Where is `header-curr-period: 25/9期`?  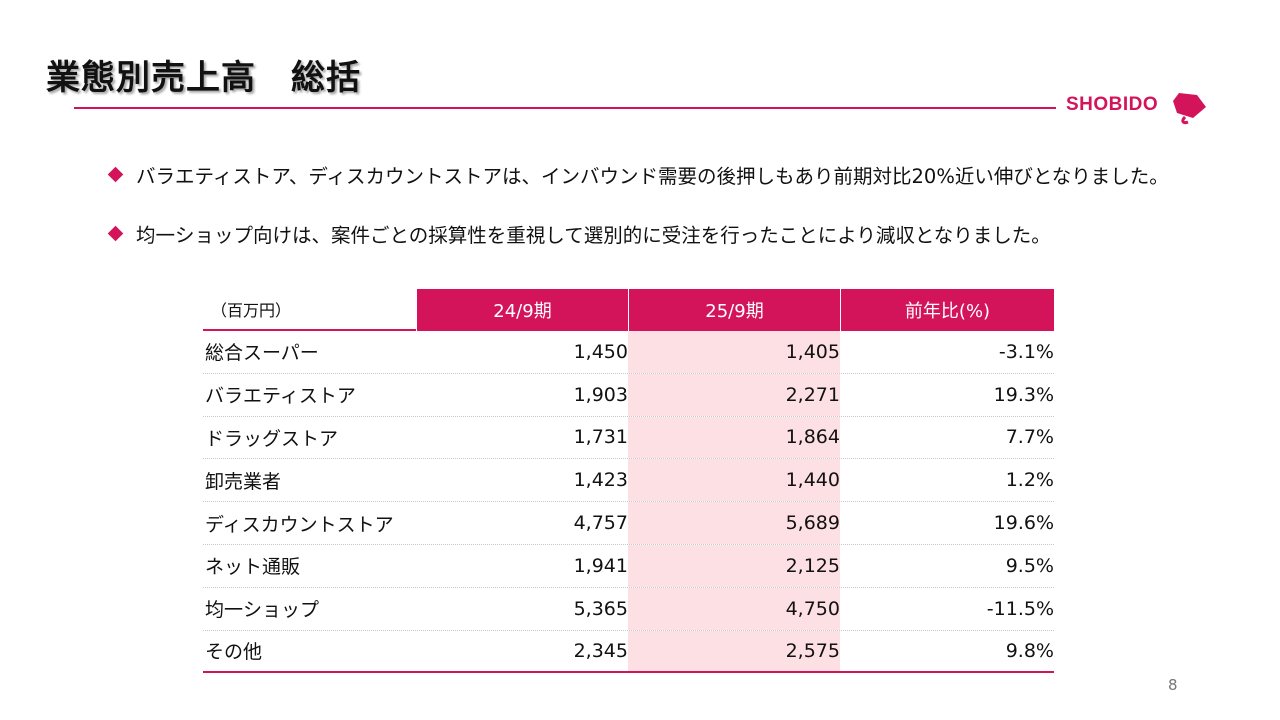 header-curr-period: 25/9期 is located at coordinates (734, 310).